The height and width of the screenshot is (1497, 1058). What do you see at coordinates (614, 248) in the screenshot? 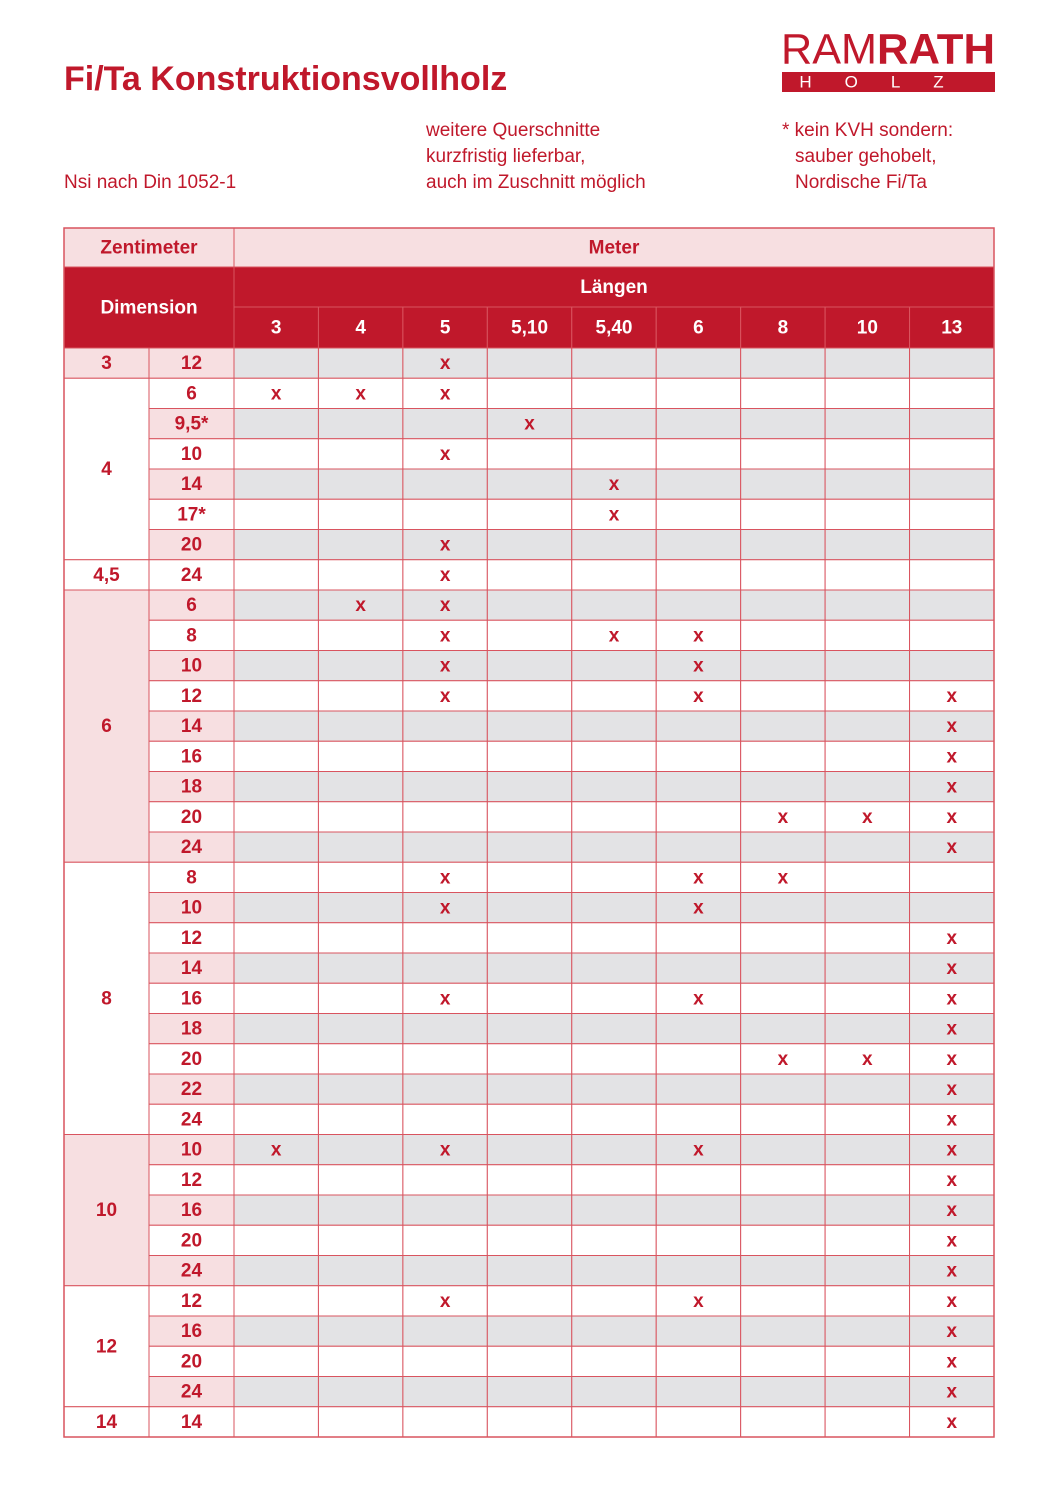
I see `header-unit-right: Meter` at bounding box center [614, 248].